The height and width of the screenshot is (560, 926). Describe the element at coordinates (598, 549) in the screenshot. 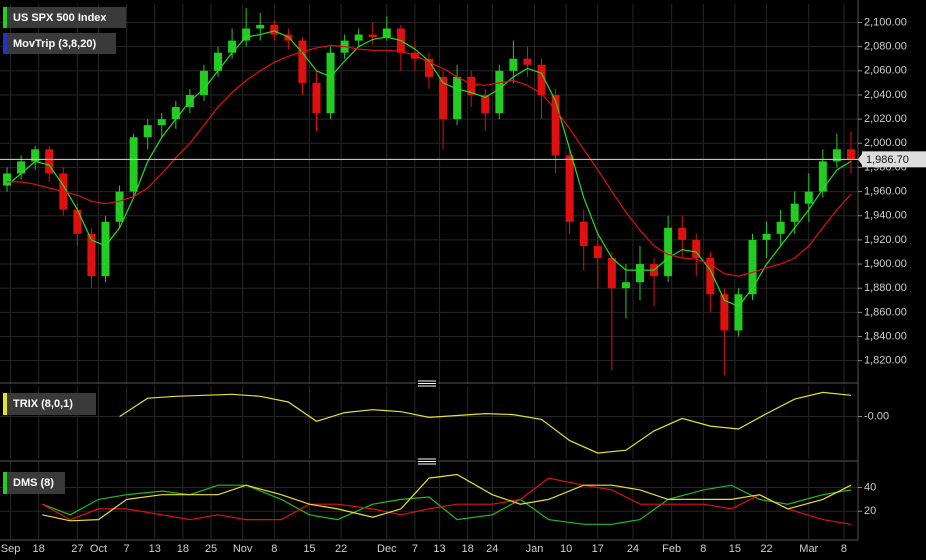

I see `x-tick-label: 17` at that location.